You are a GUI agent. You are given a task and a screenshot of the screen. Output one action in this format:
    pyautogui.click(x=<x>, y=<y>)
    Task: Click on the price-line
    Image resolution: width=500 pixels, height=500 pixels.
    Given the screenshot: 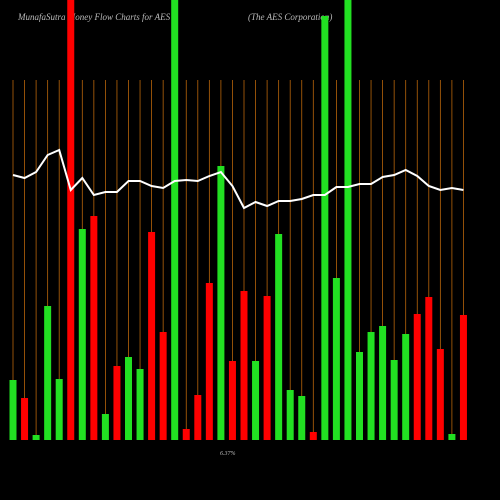 What is the action you would take?
    pyautogui.click(x=238, y=179)
    